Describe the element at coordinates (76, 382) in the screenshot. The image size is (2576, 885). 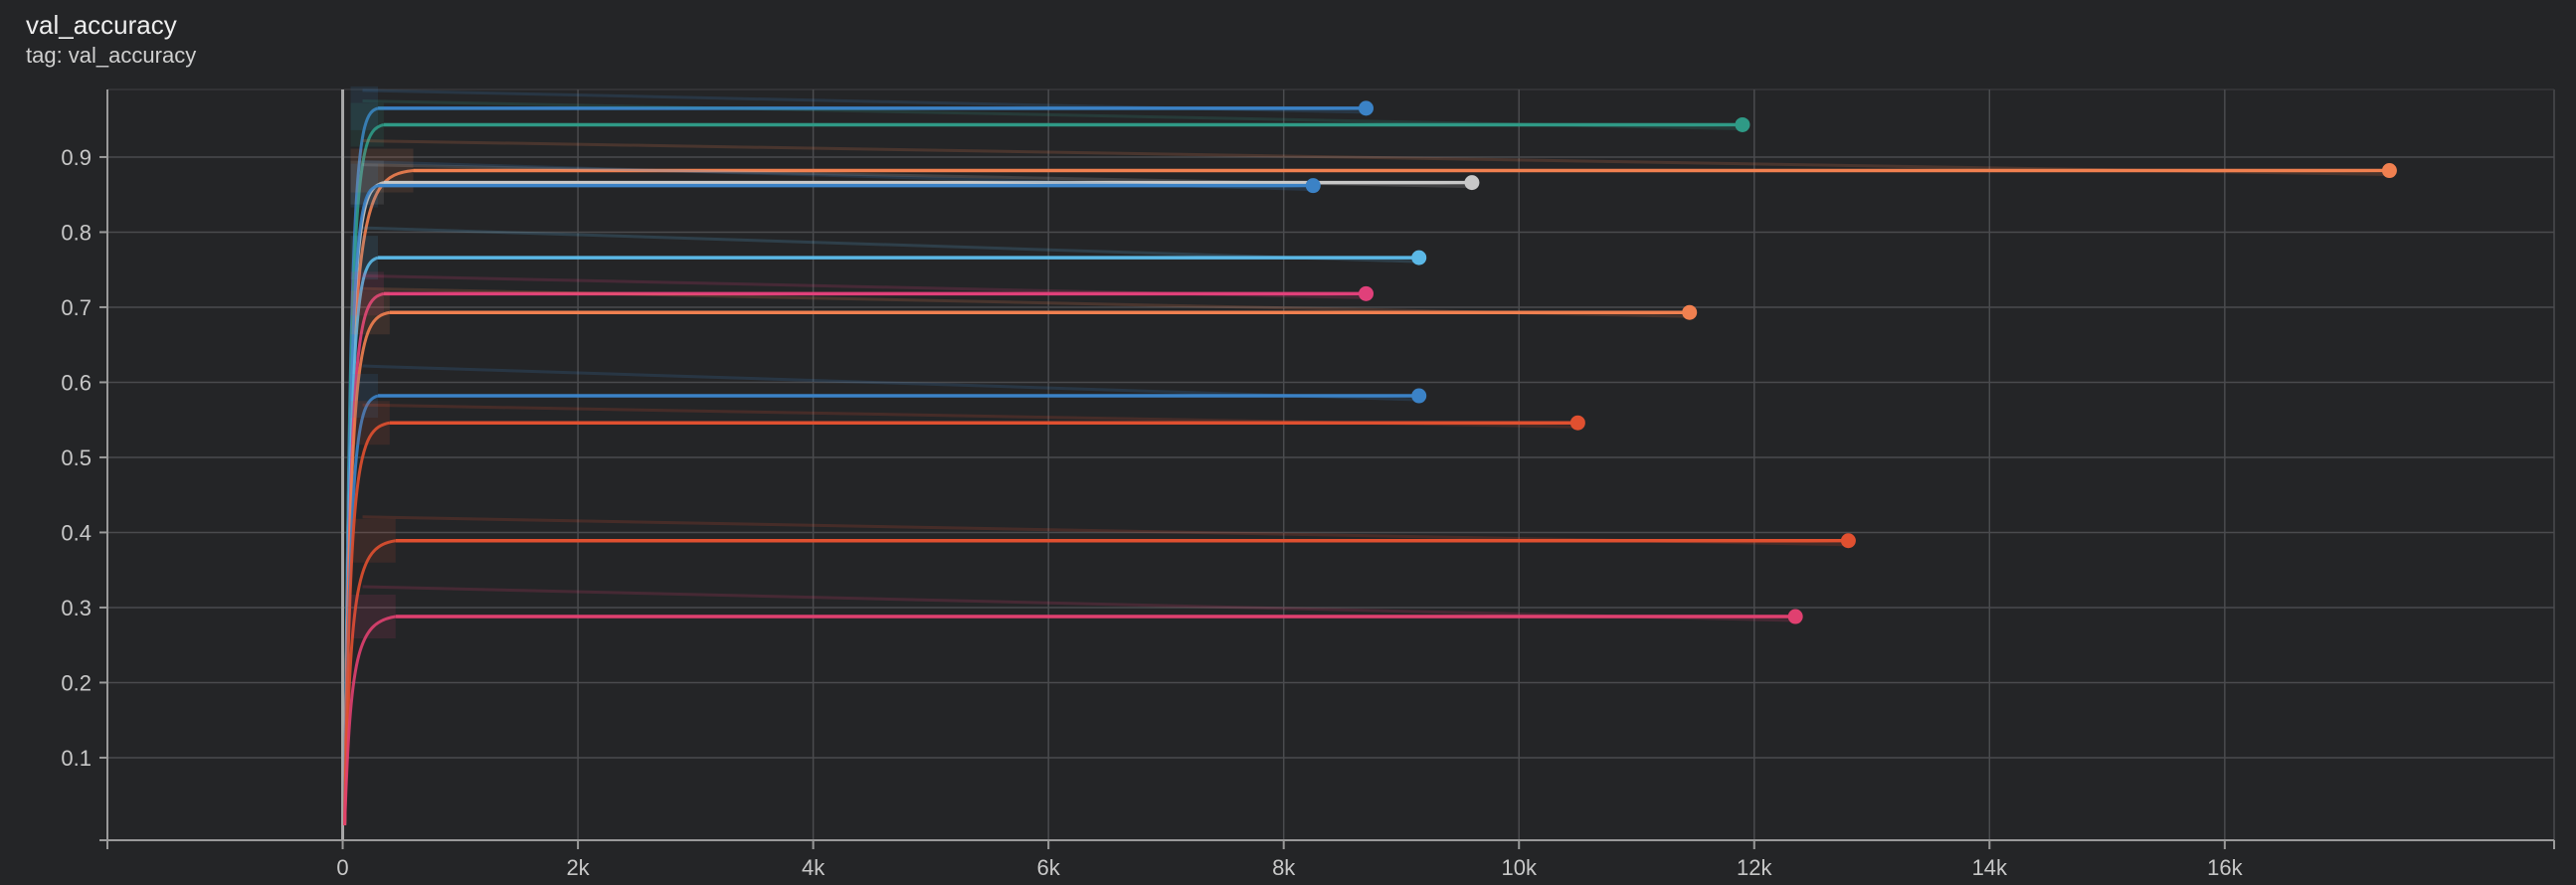
I see `y-tick-label: 0.6` at that location.